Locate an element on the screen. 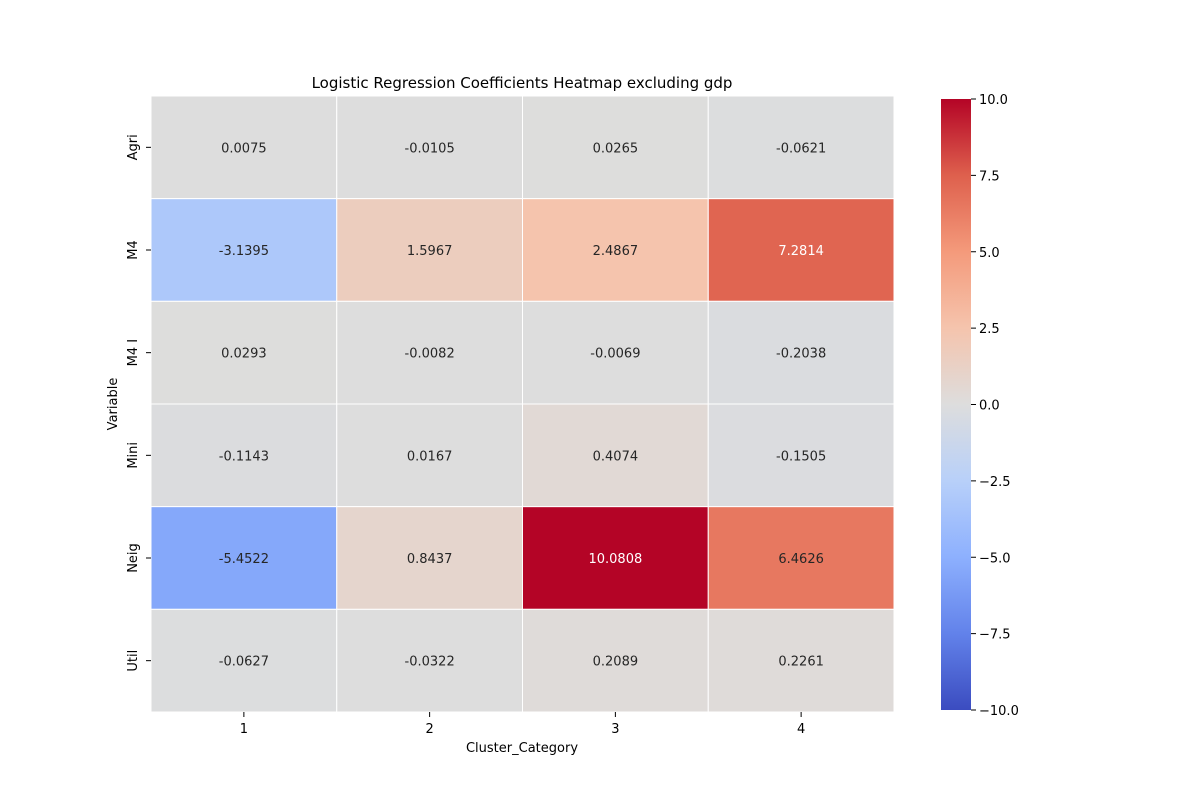 This screenshot has width=1200, height=800. cell-value-label: -0.2038 is located at coordinates (801, 354).